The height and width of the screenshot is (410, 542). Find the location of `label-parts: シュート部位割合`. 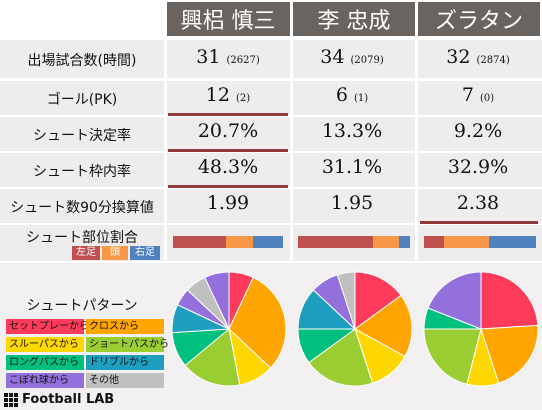

label-parts: シュート部位割合 is located at coordinates (82, 238).